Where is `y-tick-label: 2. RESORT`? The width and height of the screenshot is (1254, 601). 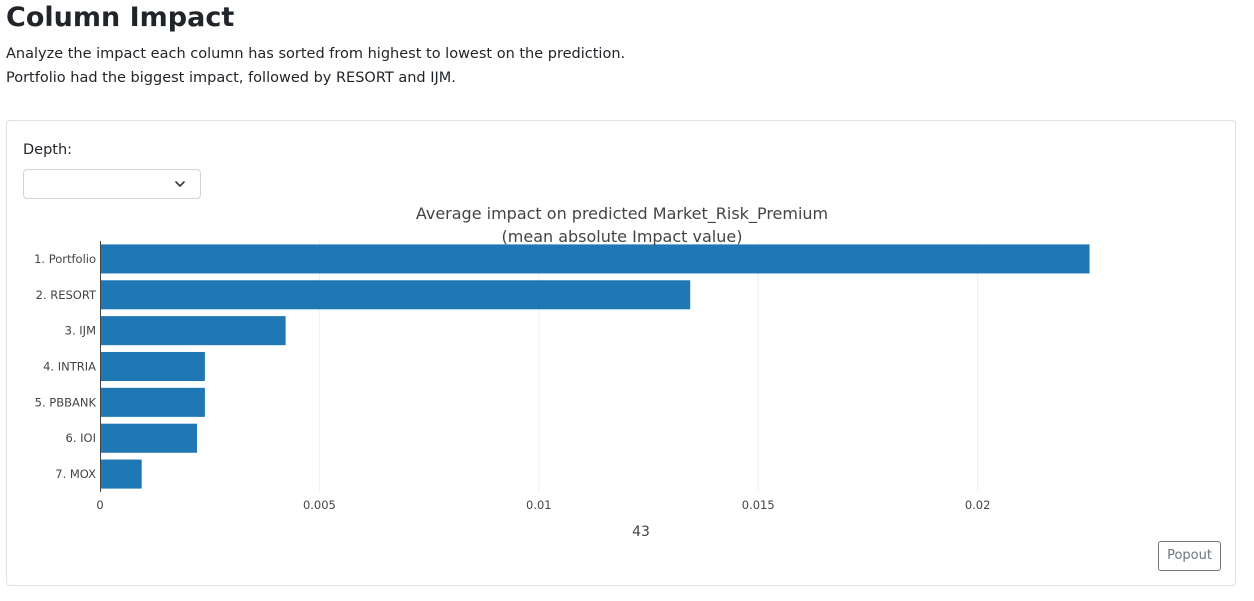
y-tick-label: 2. RESORT is located at coordinates (66, 295).